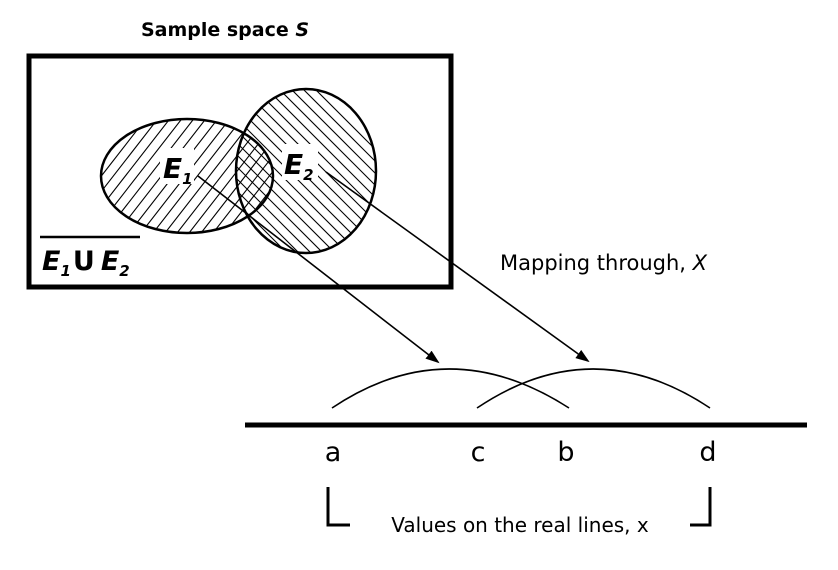 Image resolution: width=838 pixels, height=570 pixels. Describe the element at coordinates (178, 170) in the screenshot. I see `event-e1-label: E1` at that location.